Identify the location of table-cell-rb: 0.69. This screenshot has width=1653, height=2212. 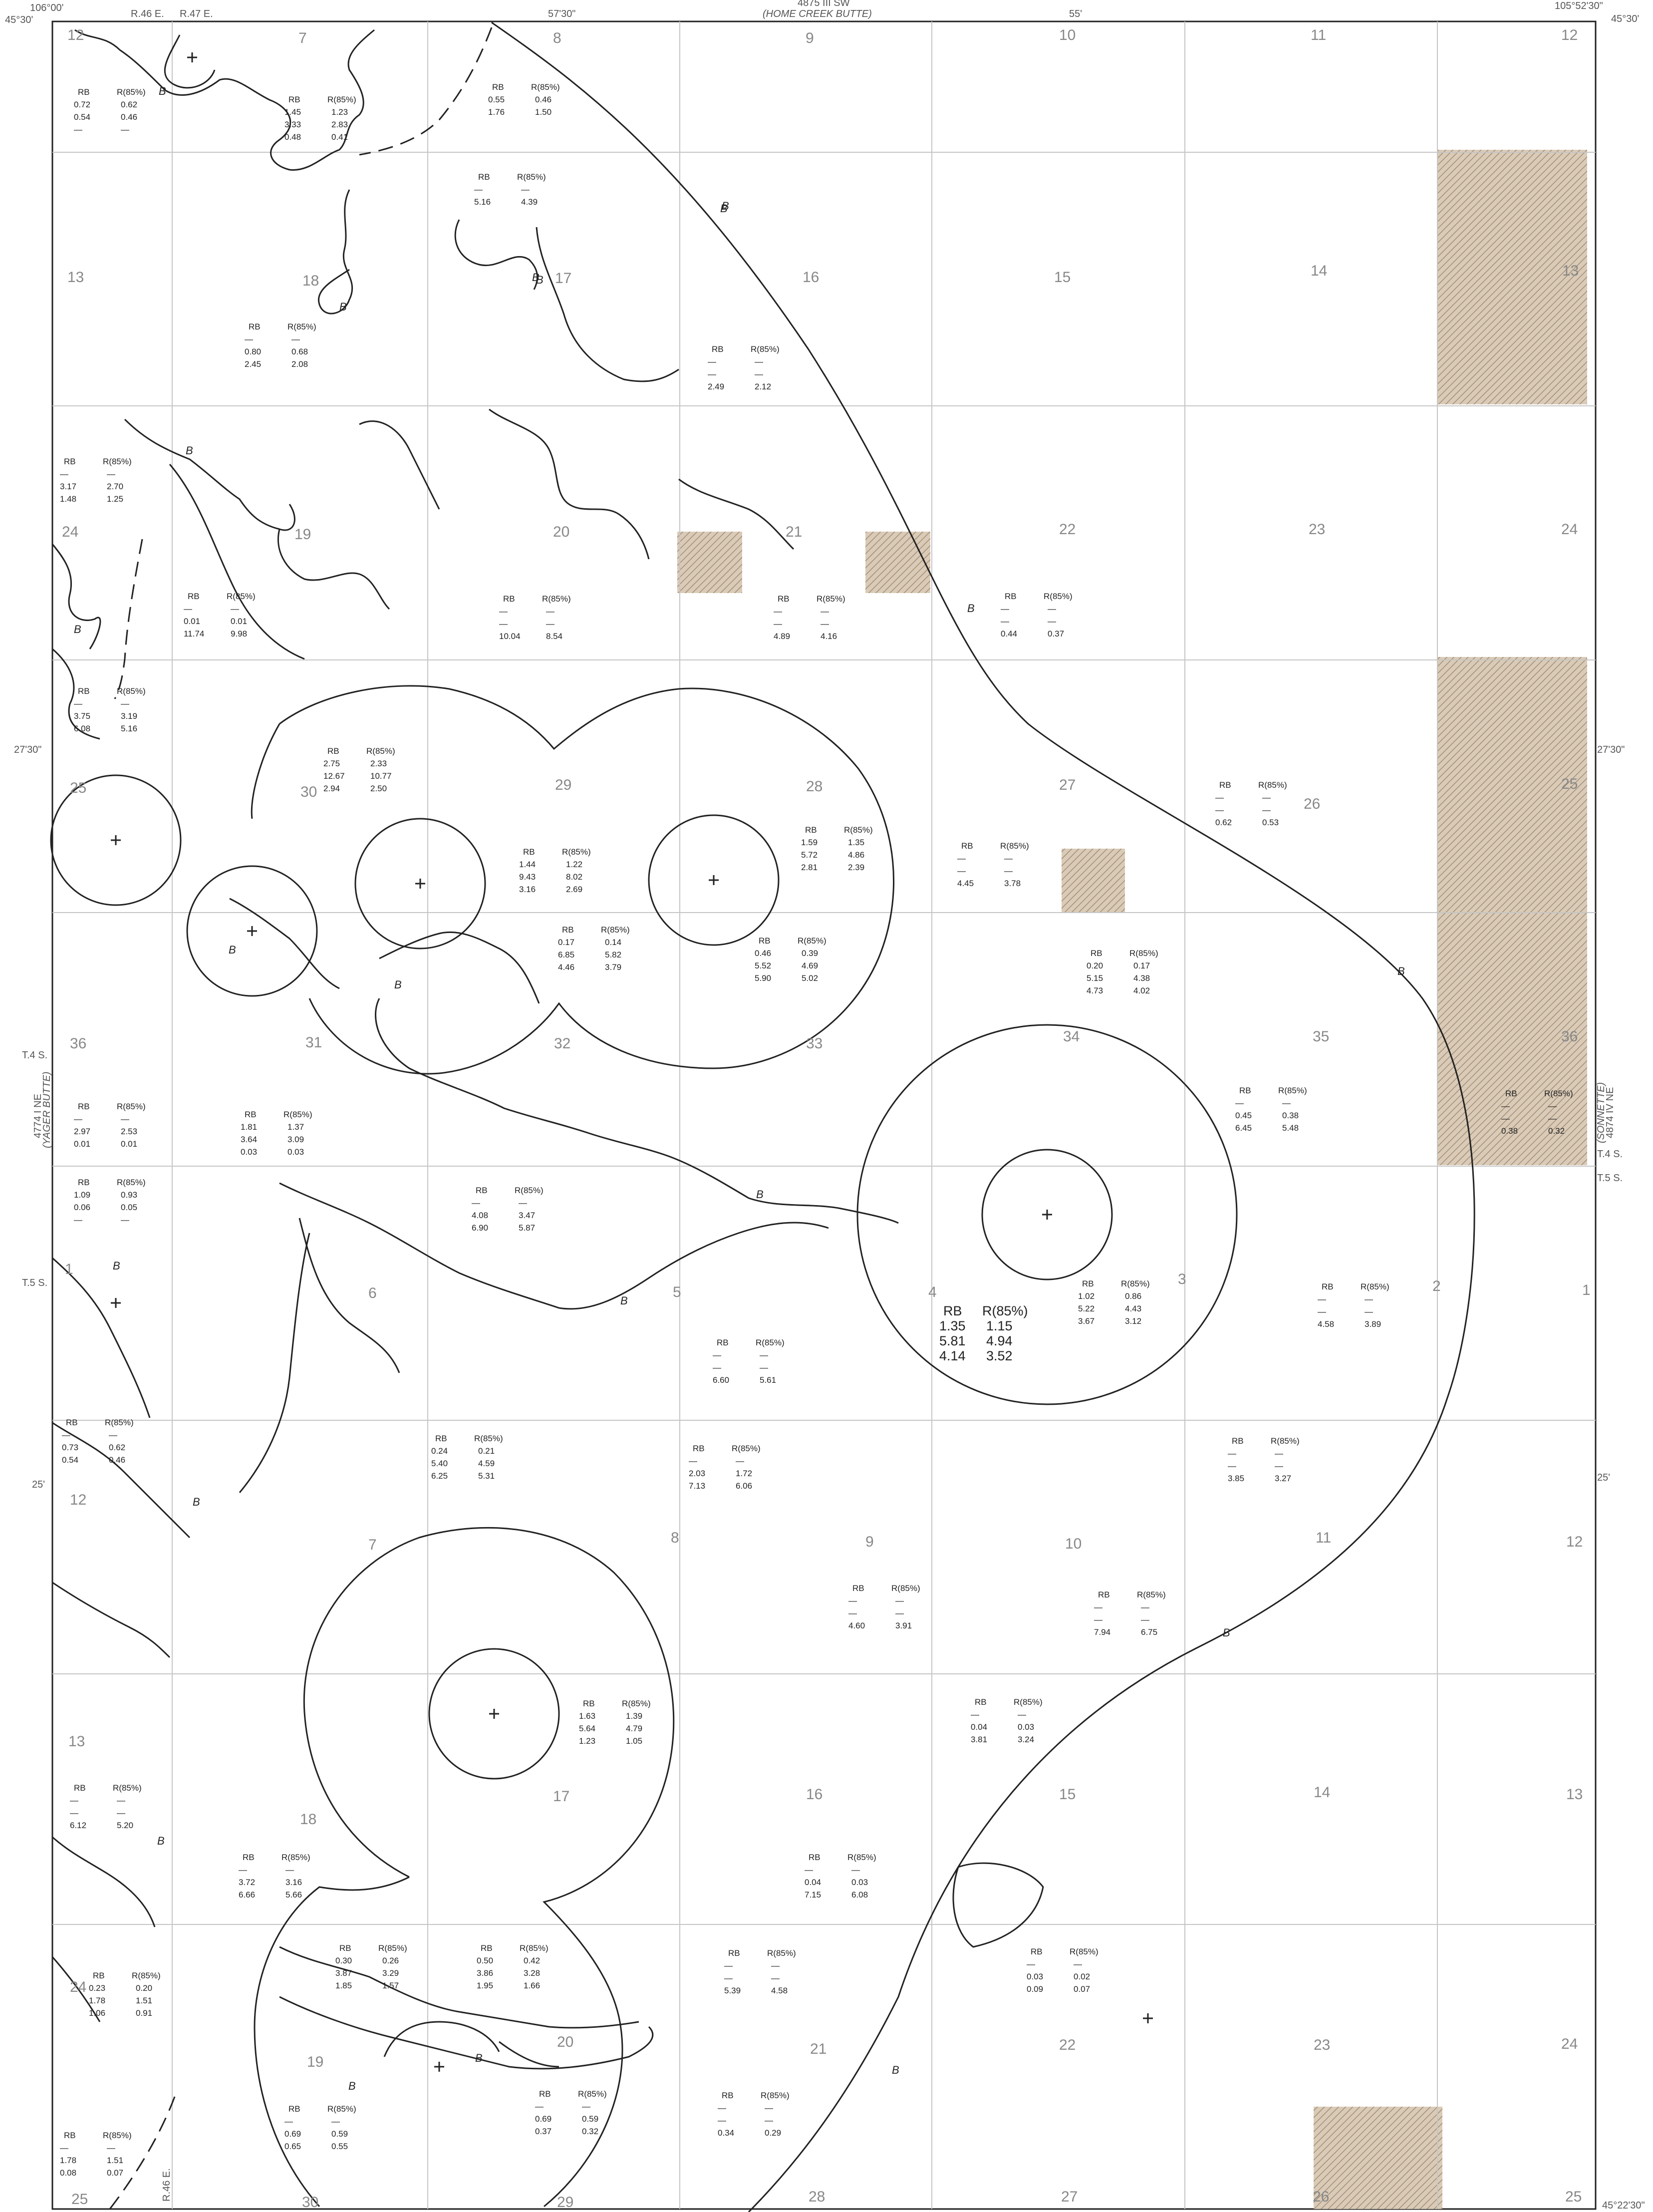
(543, 2119).